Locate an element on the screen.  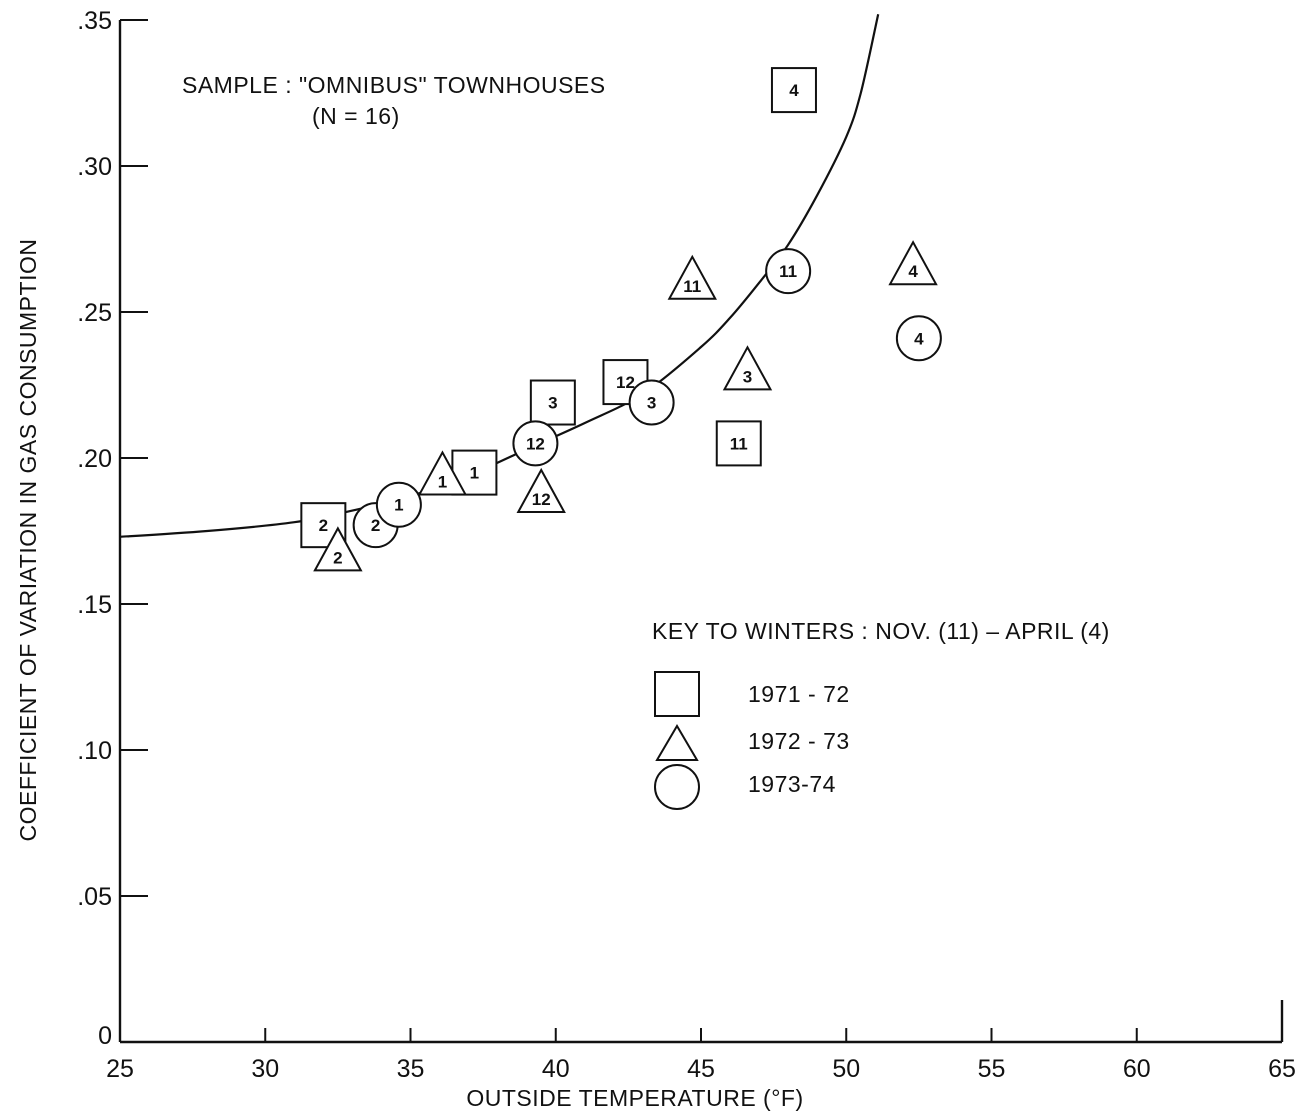
circle-marker: 3 is located at coordinates (651, 402).